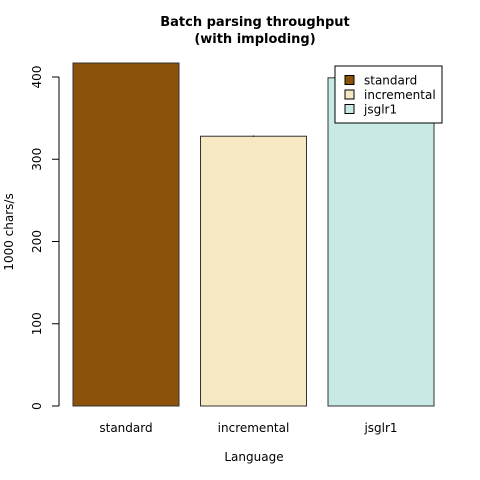 The image size is (480, 480). Describe the element at coordinates (125, 428) in the screenshot. I see `x-tick-label-standard: standard` at that location.